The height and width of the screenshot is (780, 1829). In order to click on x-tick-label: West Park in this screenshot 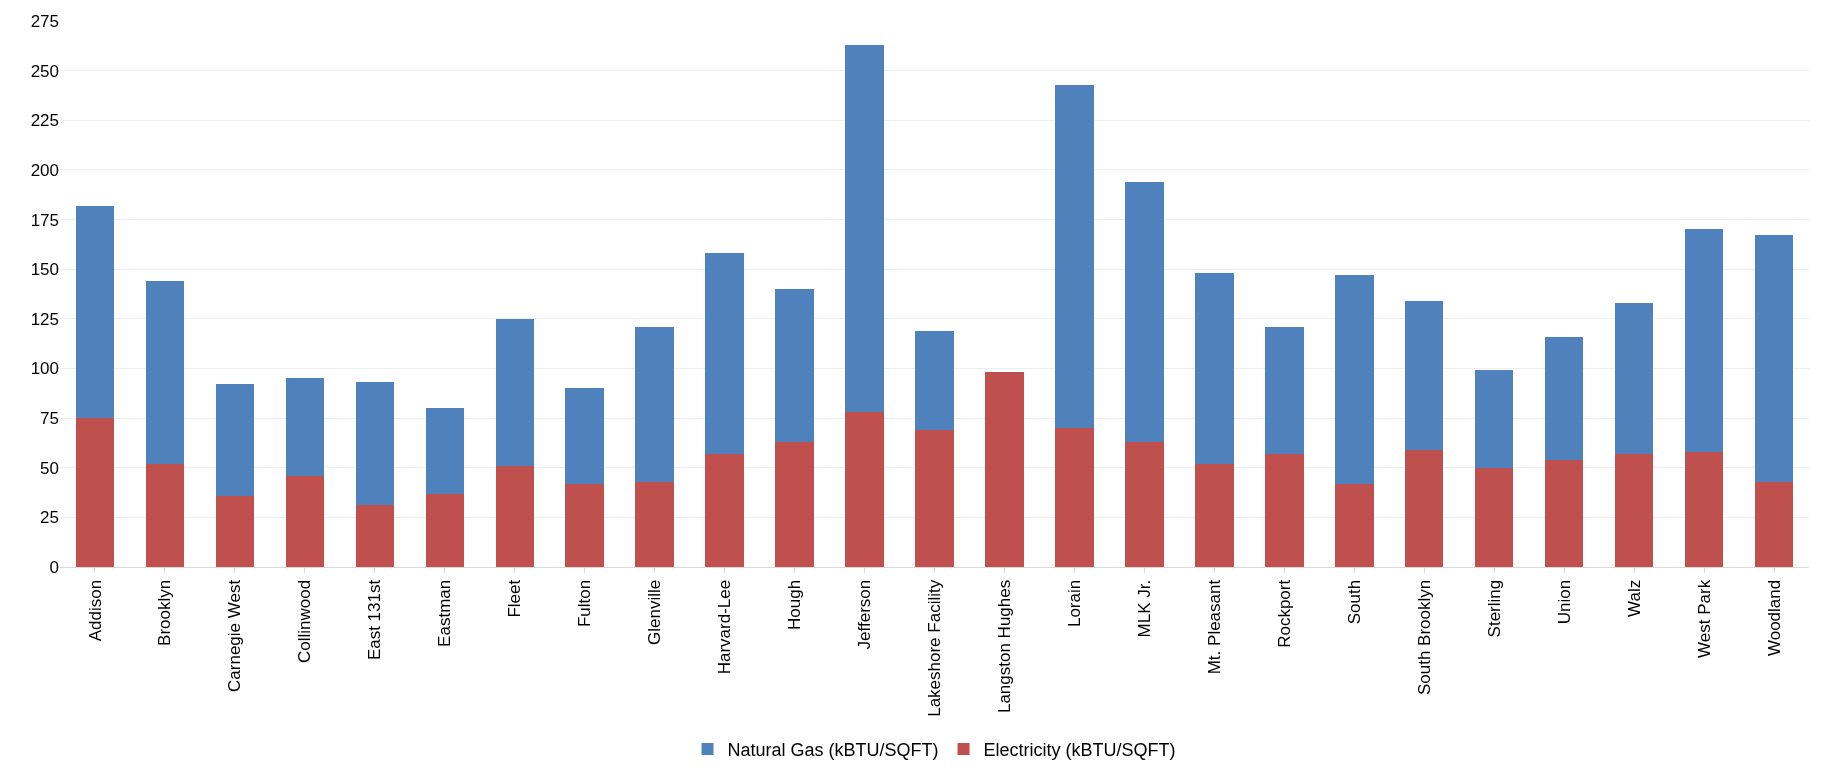, I will do `click(1704, 618)`.